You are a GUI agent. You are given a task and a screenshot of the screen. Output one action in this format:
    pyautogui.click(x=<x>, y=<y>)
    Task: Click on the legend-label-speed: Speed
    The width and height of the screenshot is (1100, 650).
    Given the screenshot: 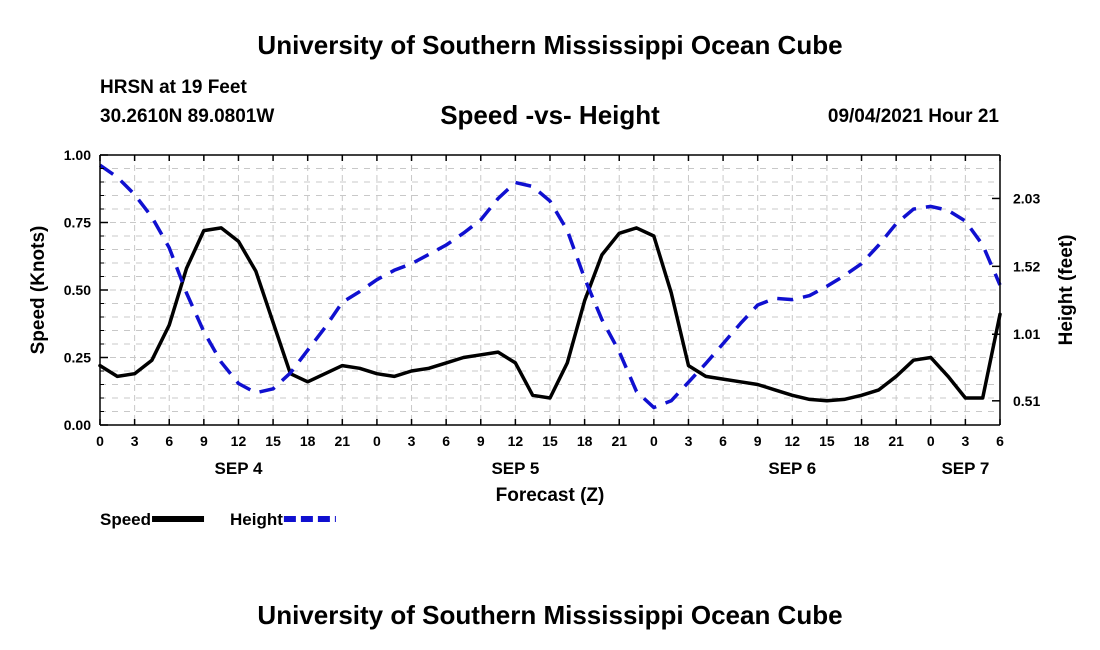 What is the action you would take?
    pyautogui.click(x=125, y=519)
    